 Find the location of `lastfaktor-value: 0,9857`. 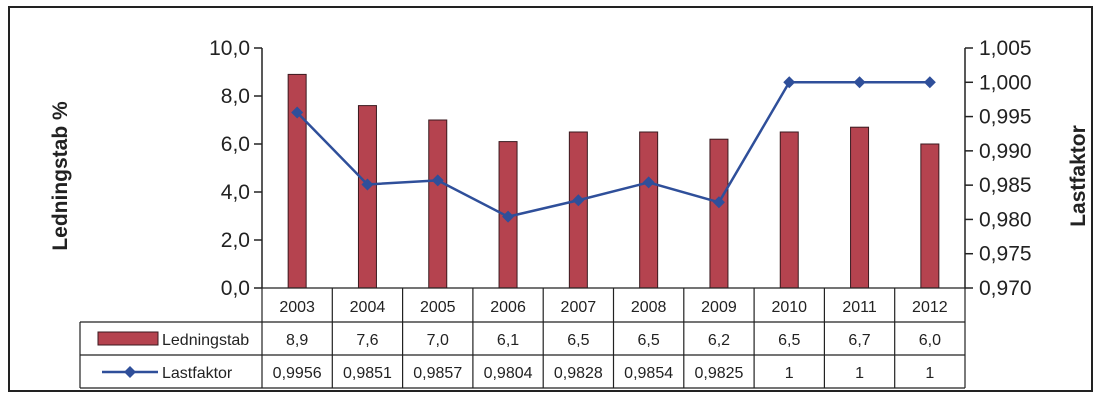

lastfaktor-value: 0,9857 is located at coordinates (437, 373).